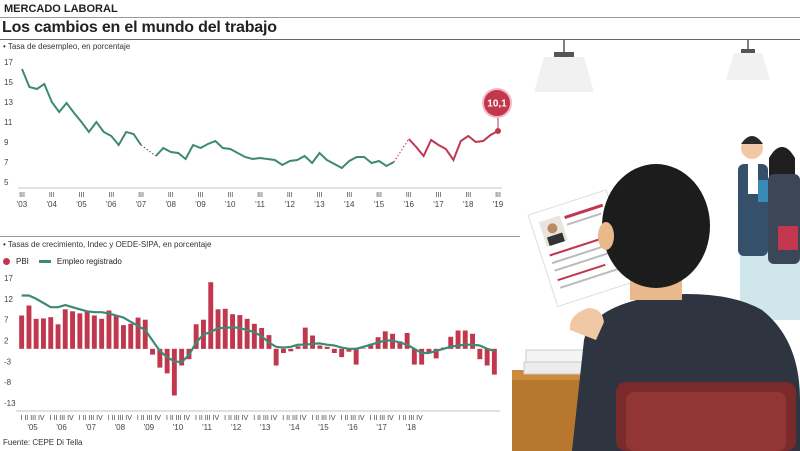 This screenshot has height=451, width=800. What do you see at coordinates (788, 238) in the screenshot?
I see `folder-icon` at bounding box center [788, 238].